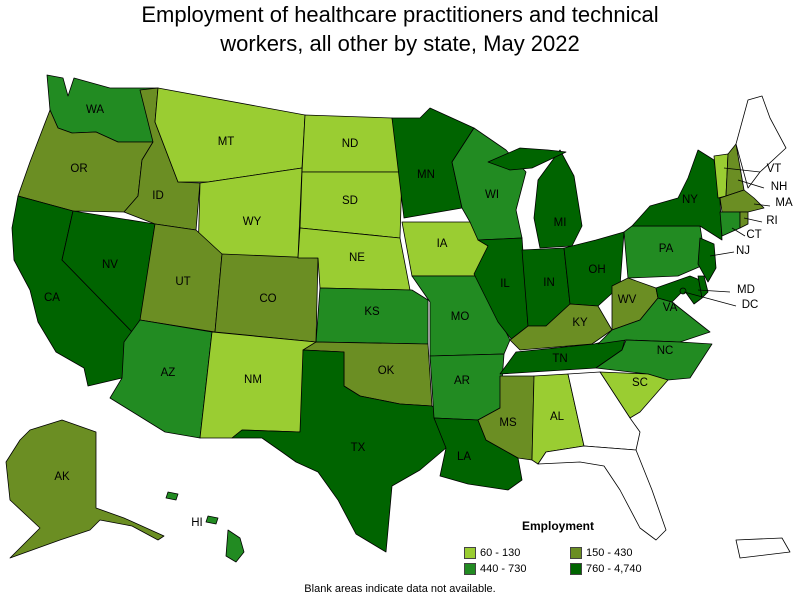  I want to click on state-KY, so click(561, 327).